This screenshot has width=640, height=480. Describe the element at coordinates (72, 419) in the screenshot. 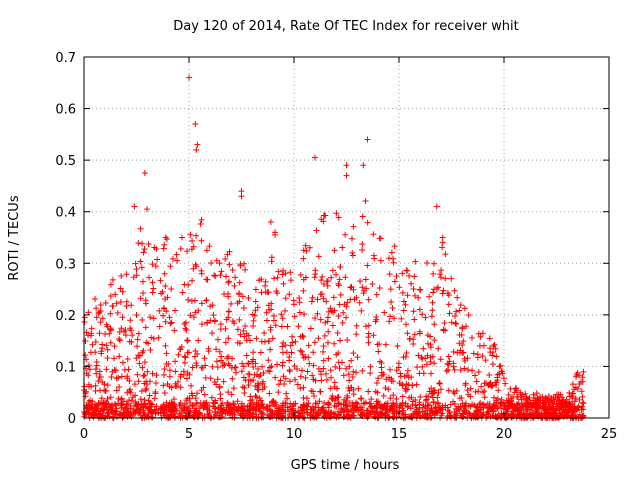

I see `y-tick-label: 0` at that location.